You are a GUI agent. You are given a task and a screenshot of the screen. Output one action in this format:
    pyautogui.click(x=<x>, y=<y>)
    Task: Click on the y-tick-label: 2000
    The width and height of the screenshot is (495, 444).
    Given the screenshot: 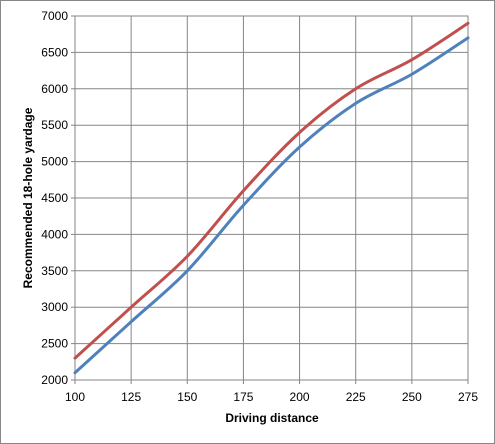 What is the action you would take?
    pyautogui.click(x=54, y=380)
    